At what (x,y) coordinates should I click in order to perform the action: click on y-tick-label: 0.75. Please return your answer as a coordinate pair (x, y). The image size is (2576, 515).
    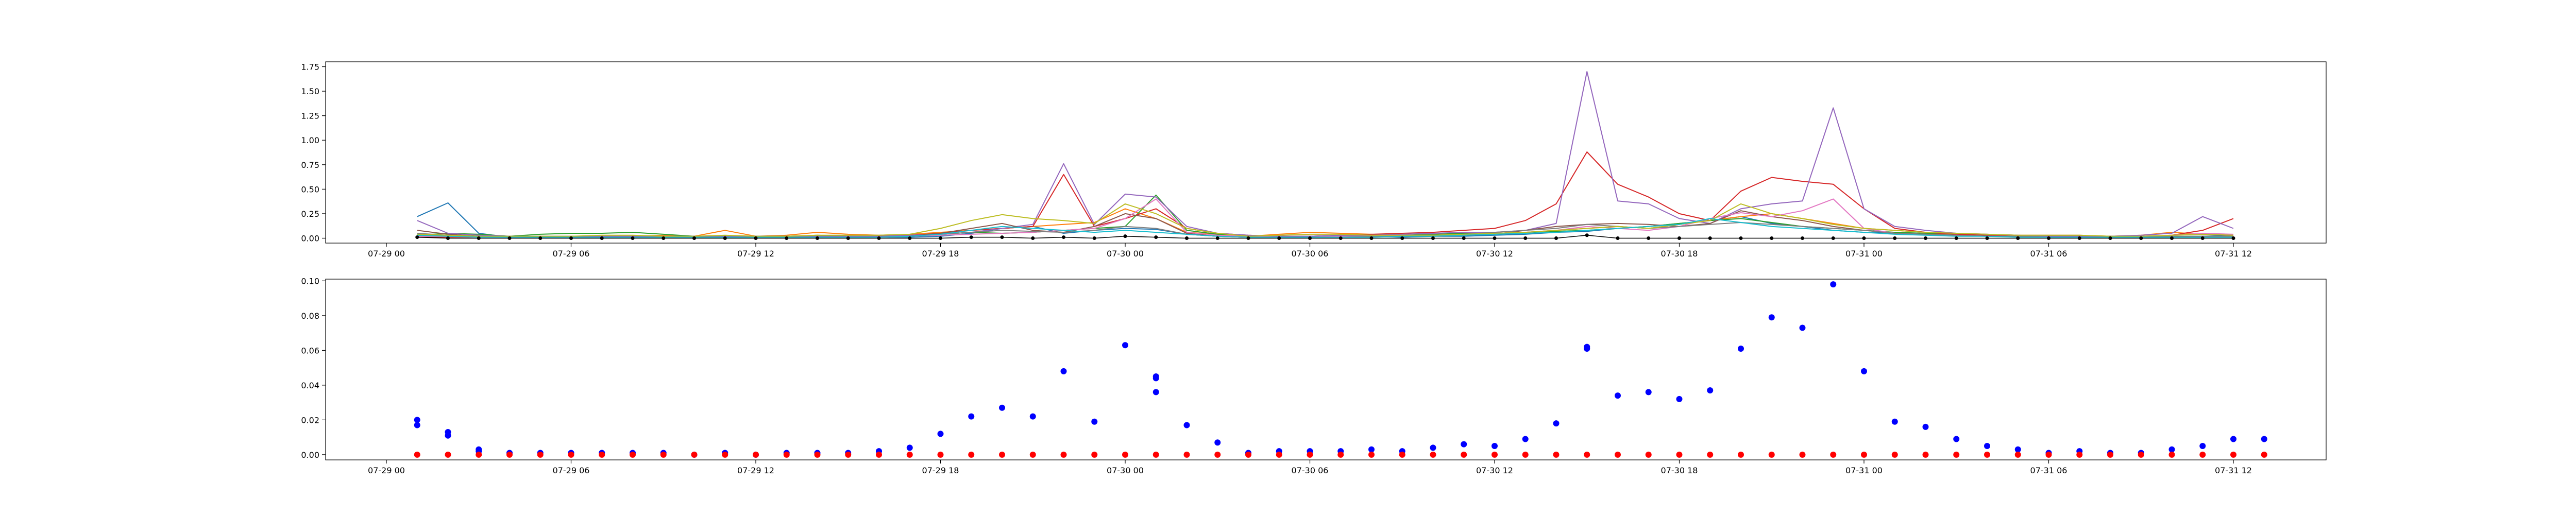
    Looking at the image, I should click on (310, 165).